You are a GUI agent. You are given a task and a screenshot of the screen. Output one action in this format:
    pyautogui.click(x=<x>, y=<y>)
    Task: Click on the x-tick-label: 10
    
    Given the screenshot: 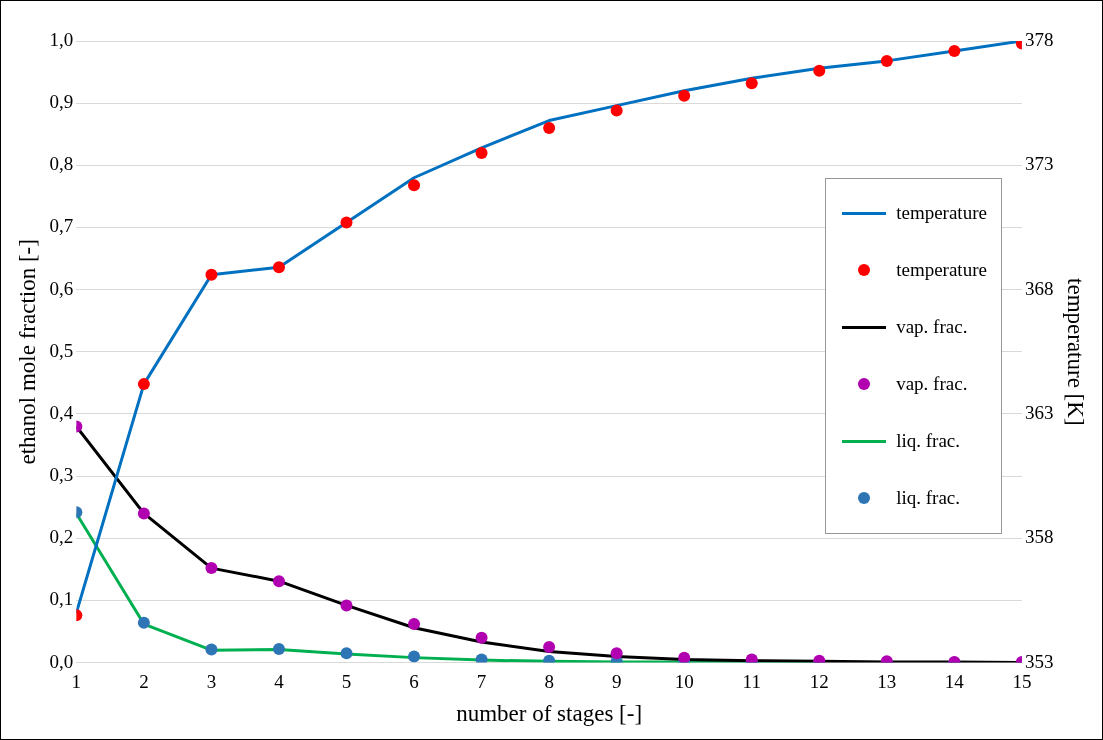 What is the action you would take?
    pyautogui.click(x=684, y=681)
    